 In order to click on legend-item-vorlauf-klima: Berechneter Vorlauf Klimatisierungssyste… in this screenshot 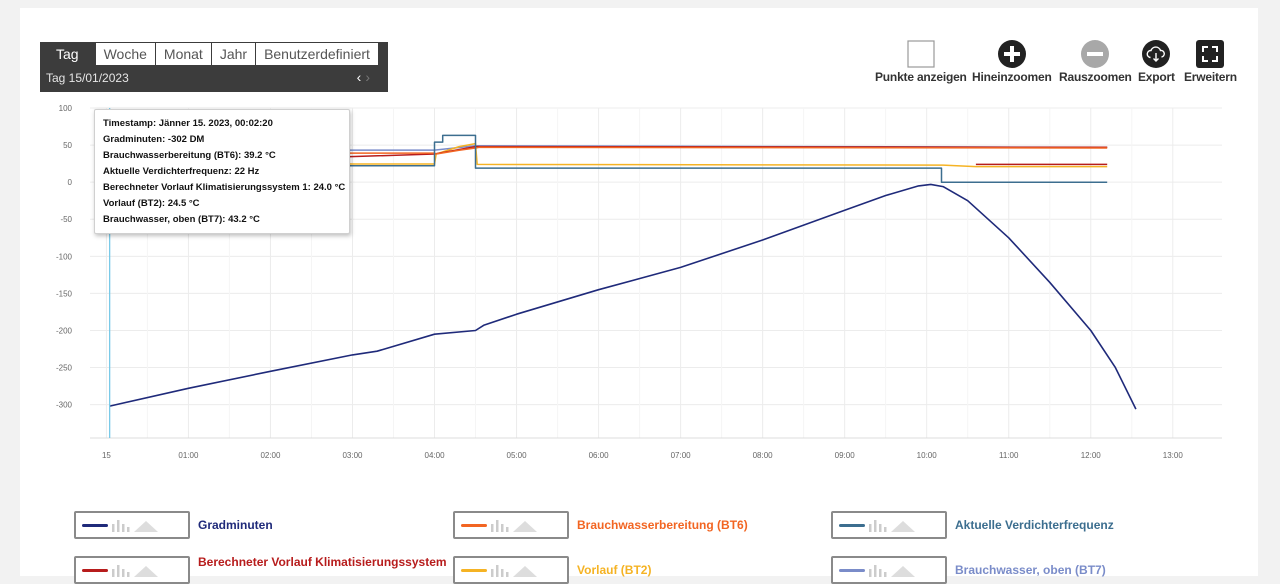, I will do `click(260, 569)`.